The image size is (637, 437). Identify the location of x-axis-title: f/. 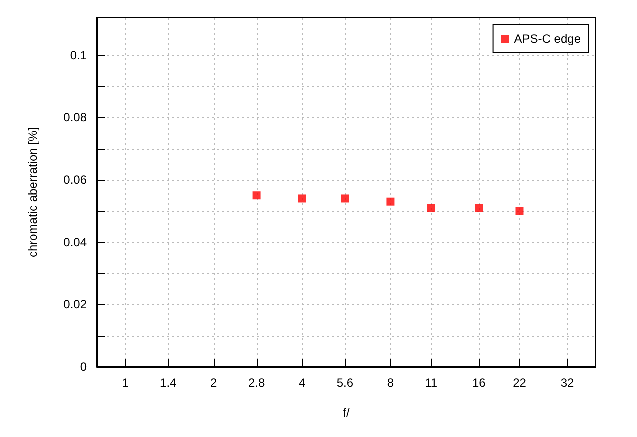
(346, 413).